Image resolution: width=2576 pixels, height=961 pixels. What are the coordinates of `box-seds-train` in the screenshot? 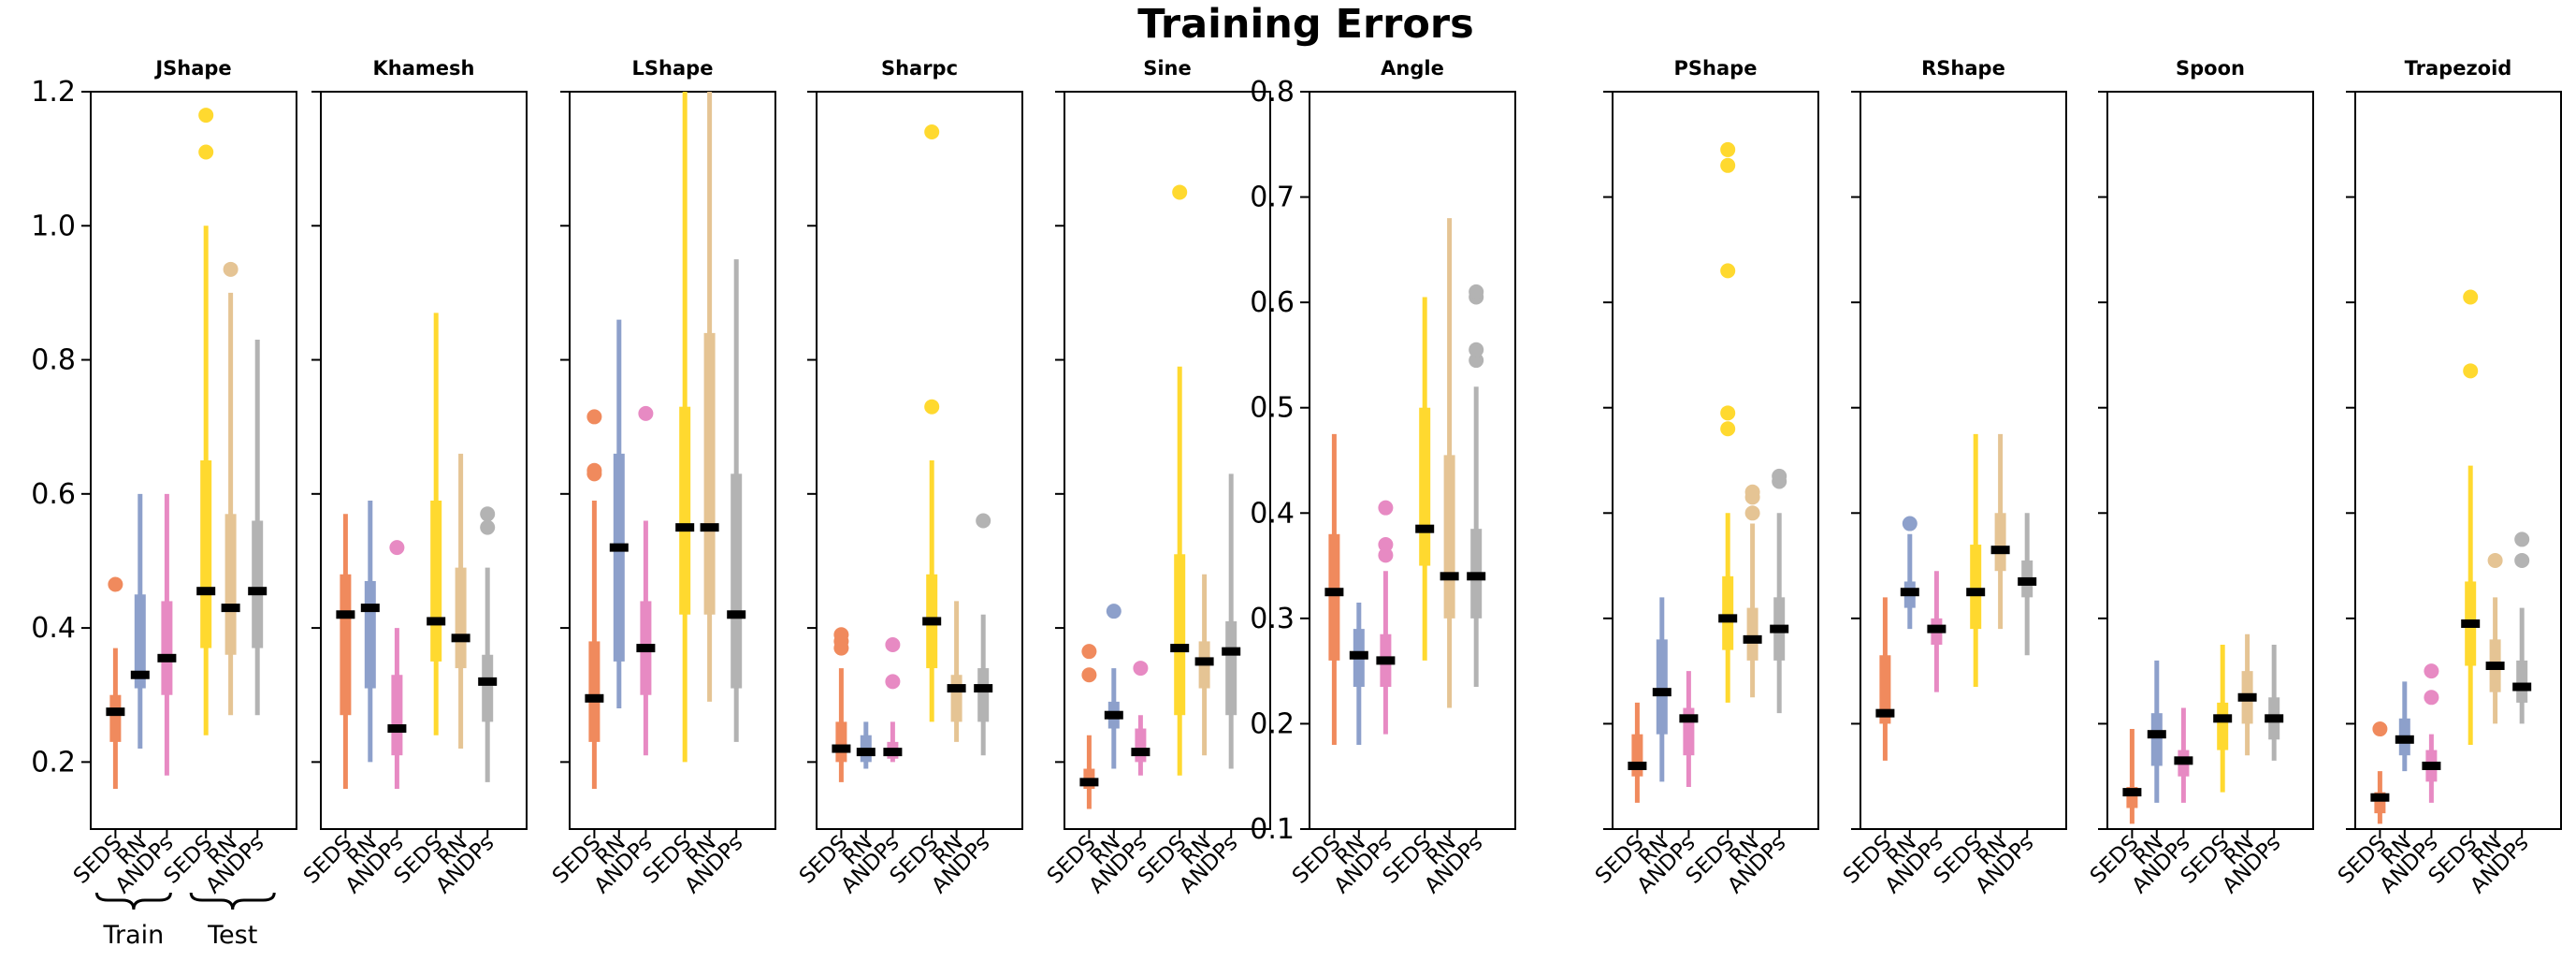 It's located at (1089, 726).